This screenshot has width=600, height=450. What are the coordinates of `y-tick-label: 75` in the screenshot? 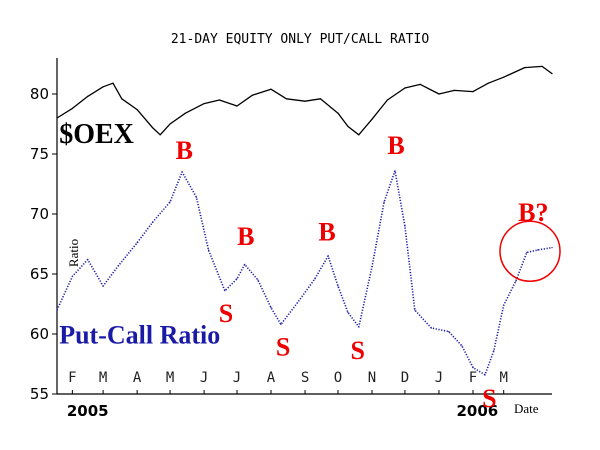 It's located at (39, 154).